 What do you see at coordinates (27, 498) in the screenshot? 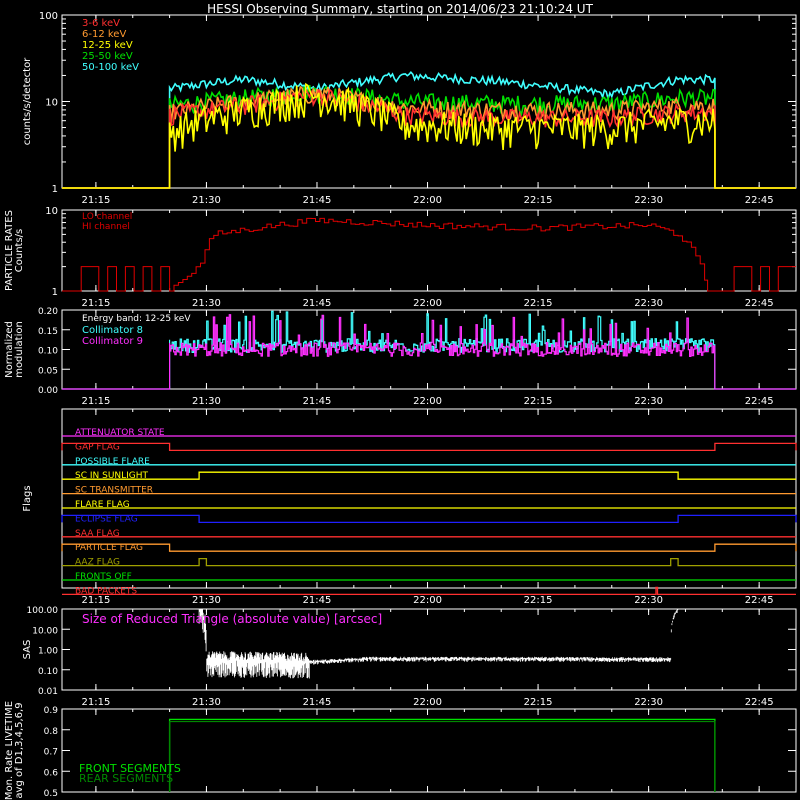
I see `y-axis-label: Flags` at bounding box center [27, 498].